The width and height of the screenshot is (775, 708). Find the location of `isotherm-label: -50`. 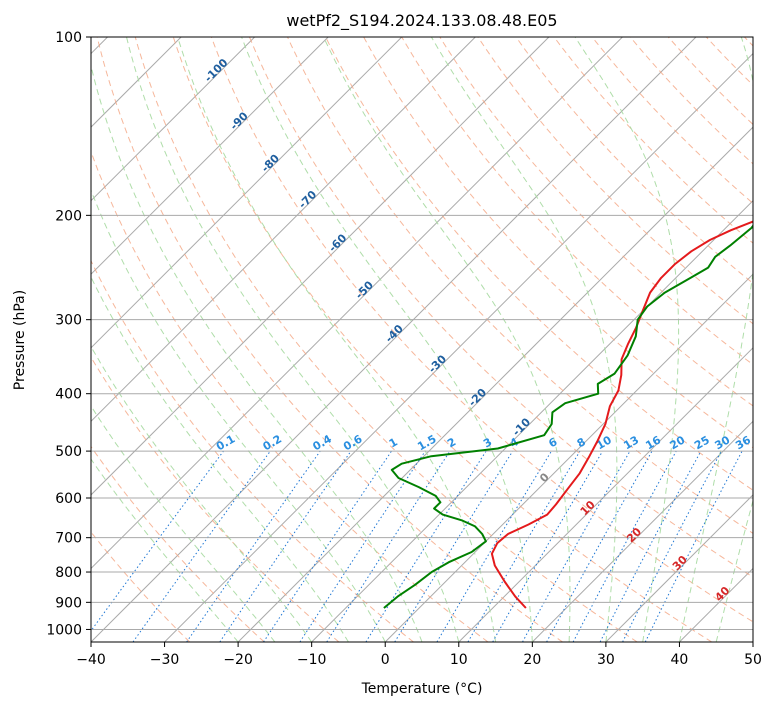

isotherm-label: -50 is located at coordinates (364, 289).